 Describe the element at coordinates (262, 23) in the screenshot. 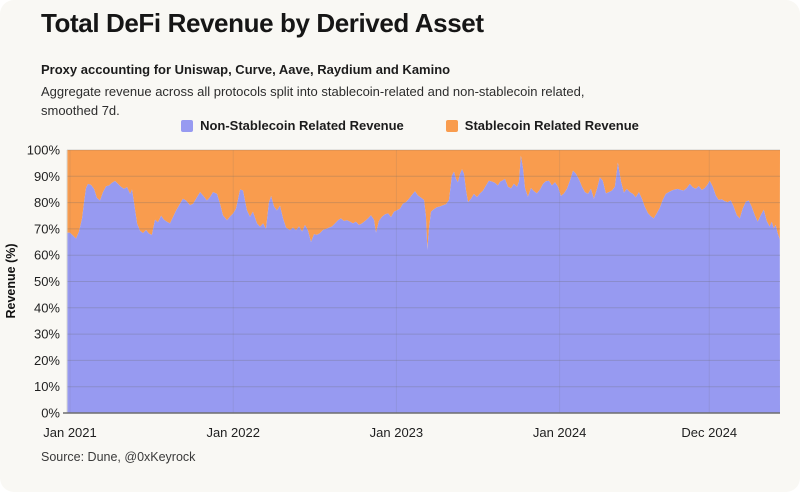

I see `page-title: Total DeFi Revenue by Derived Asset` at that location.